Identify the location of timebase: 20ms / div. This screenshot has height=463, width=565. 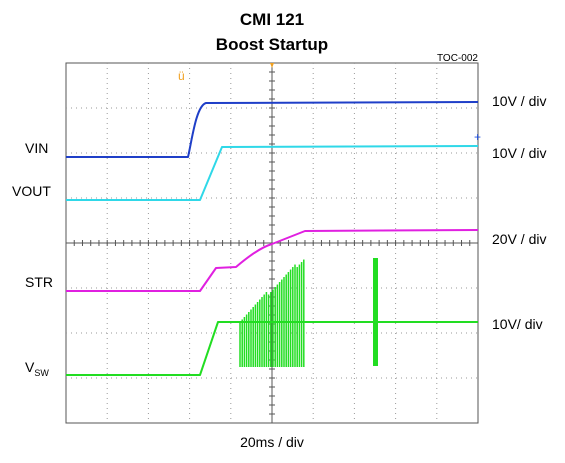
(272, 442).